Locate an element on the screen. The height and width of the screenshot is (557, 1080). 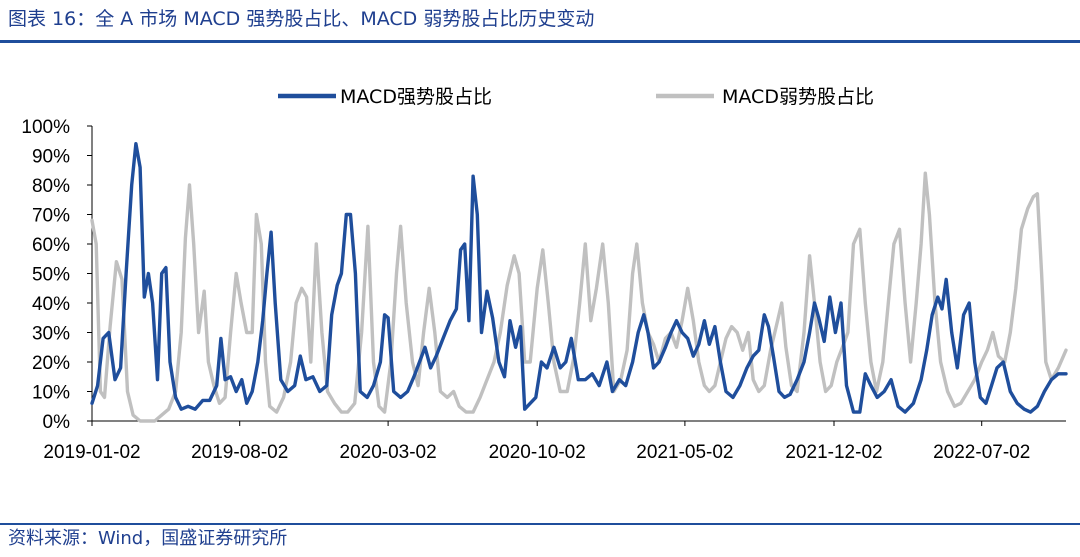
x-tick-label: 2020-10-02 is located at coordinates (537, 452).